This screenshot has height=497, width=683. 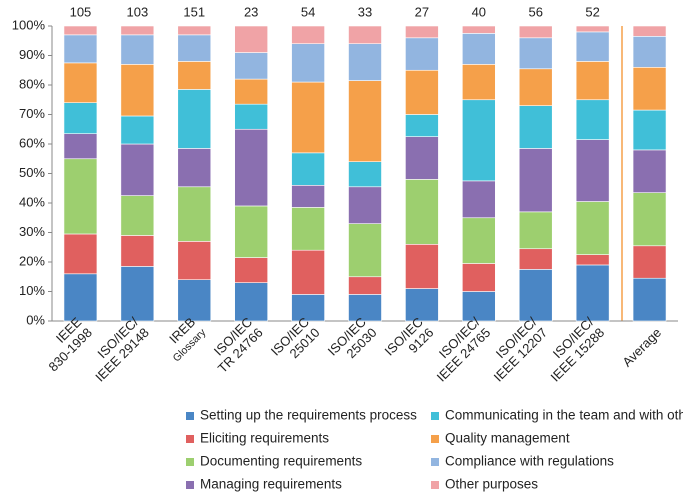 I want to click on legend-label: Managing requirements, so click(x=271, y=484).